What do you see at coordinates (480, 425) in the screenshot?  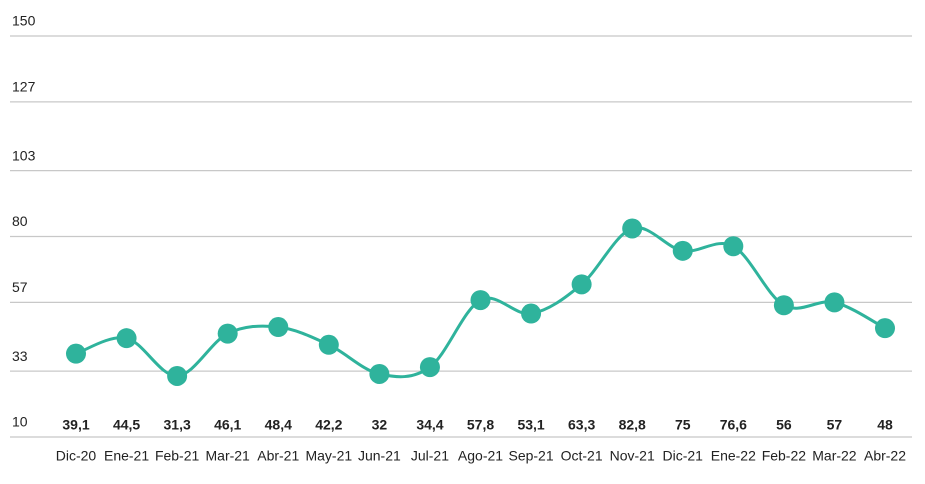 I see `value-label: 57,8` at bounding box center [480, 425].